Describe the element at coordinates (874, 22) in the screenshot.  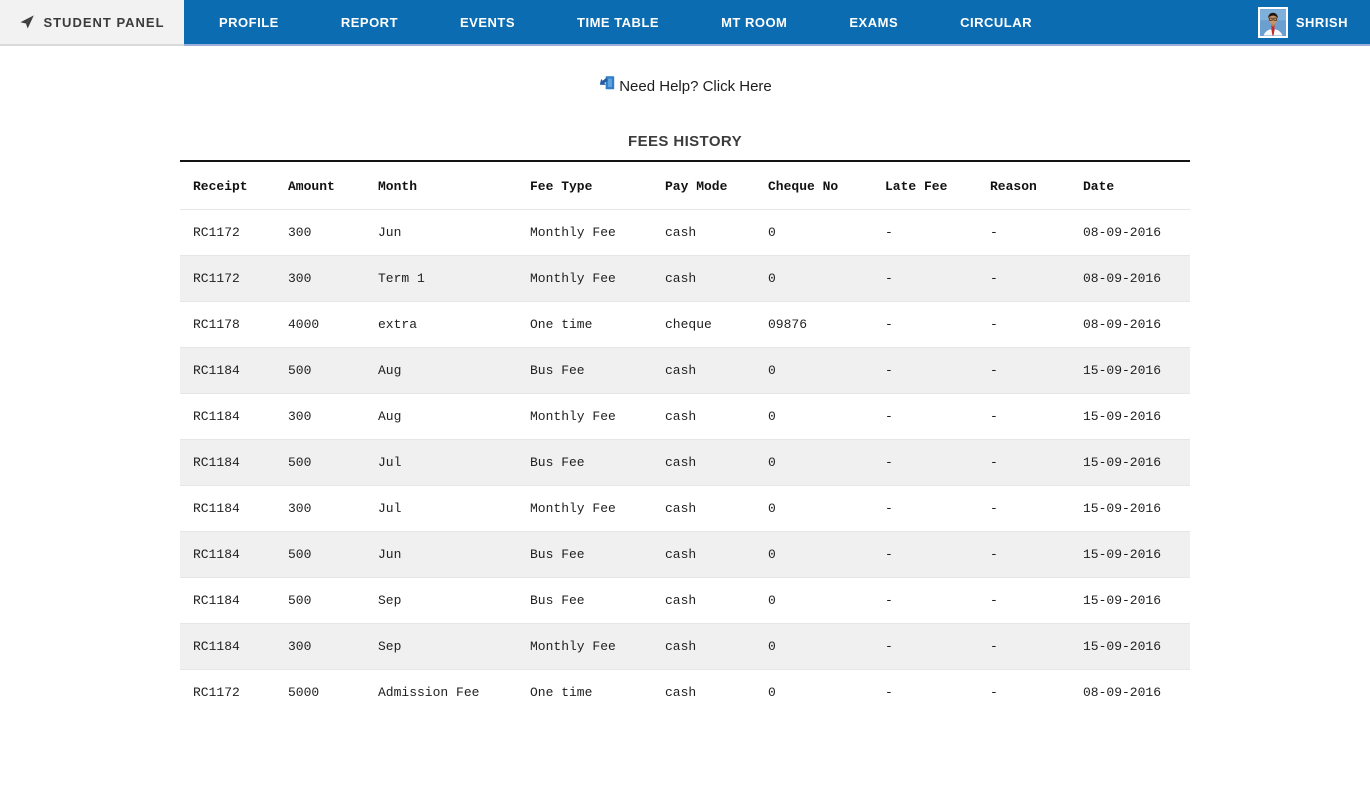
I see `nav-item-exams: EXAMS` at that location.